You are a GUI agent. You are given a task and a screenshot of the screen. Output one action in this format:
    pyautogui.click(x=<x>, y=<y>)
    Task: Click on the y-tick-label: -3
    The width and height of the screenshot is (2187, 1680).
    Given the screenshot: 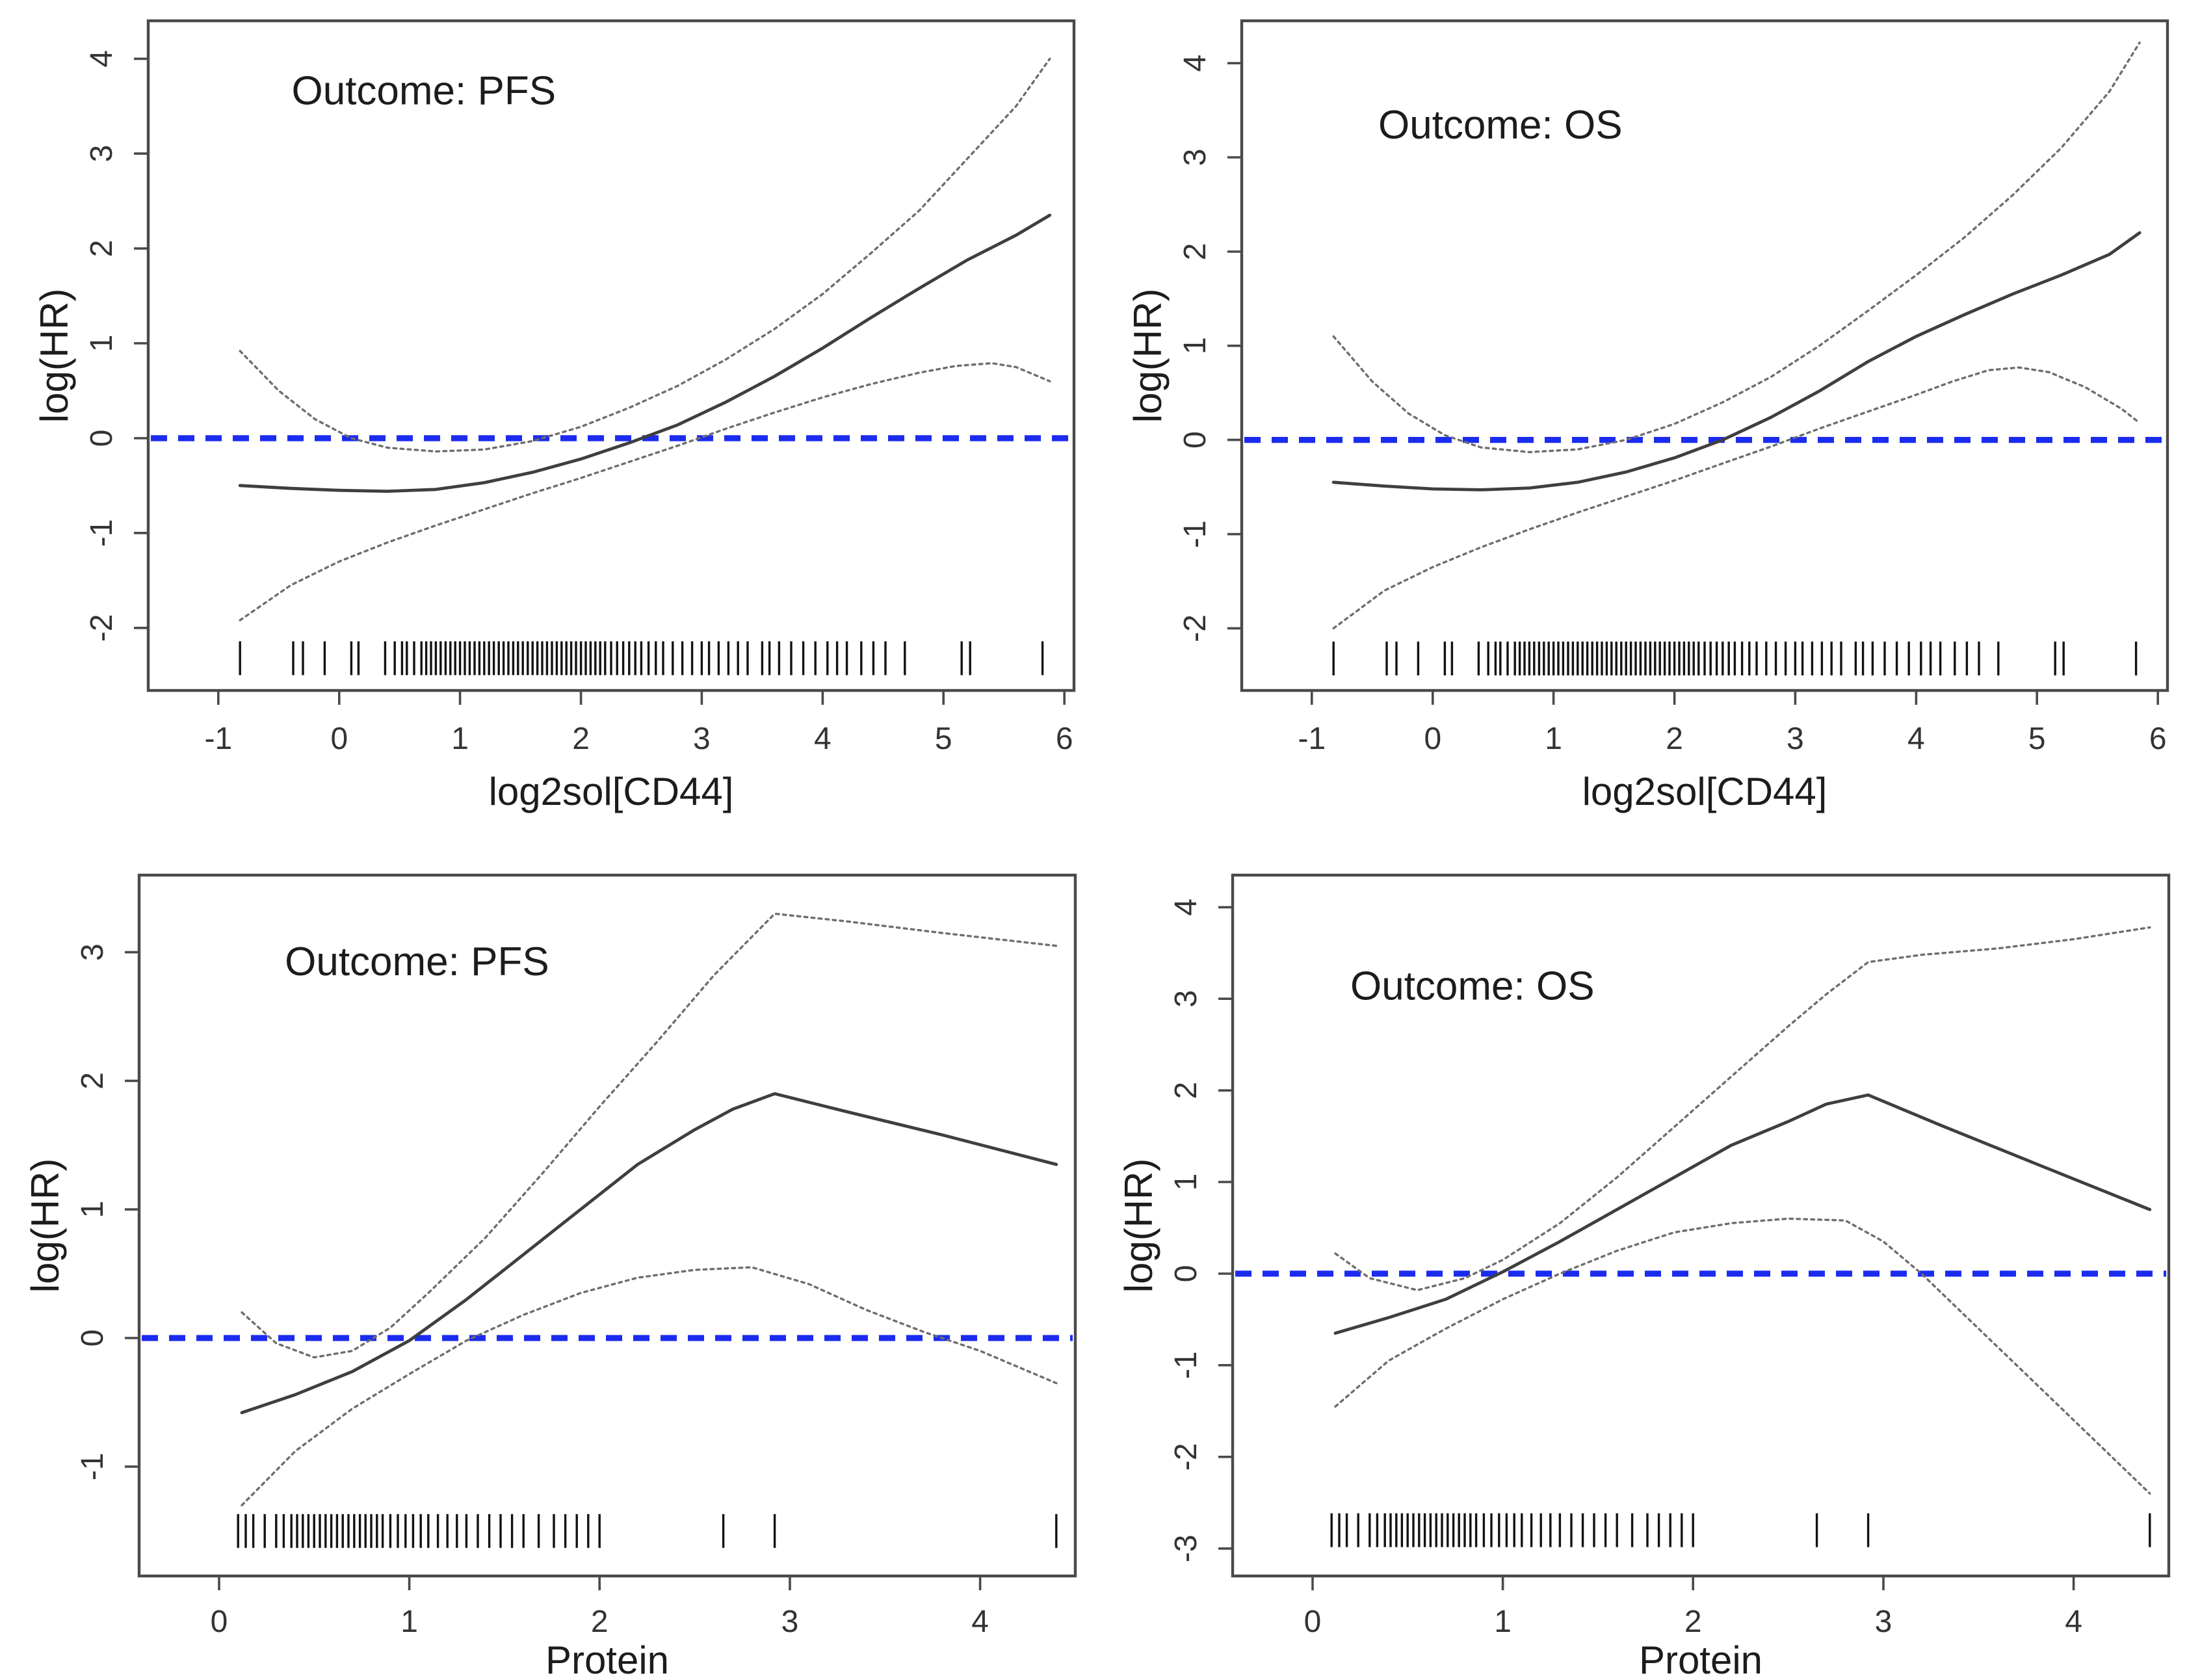 What is the action you would take?
    pyautogui.click(x=1186, y=1548)
    